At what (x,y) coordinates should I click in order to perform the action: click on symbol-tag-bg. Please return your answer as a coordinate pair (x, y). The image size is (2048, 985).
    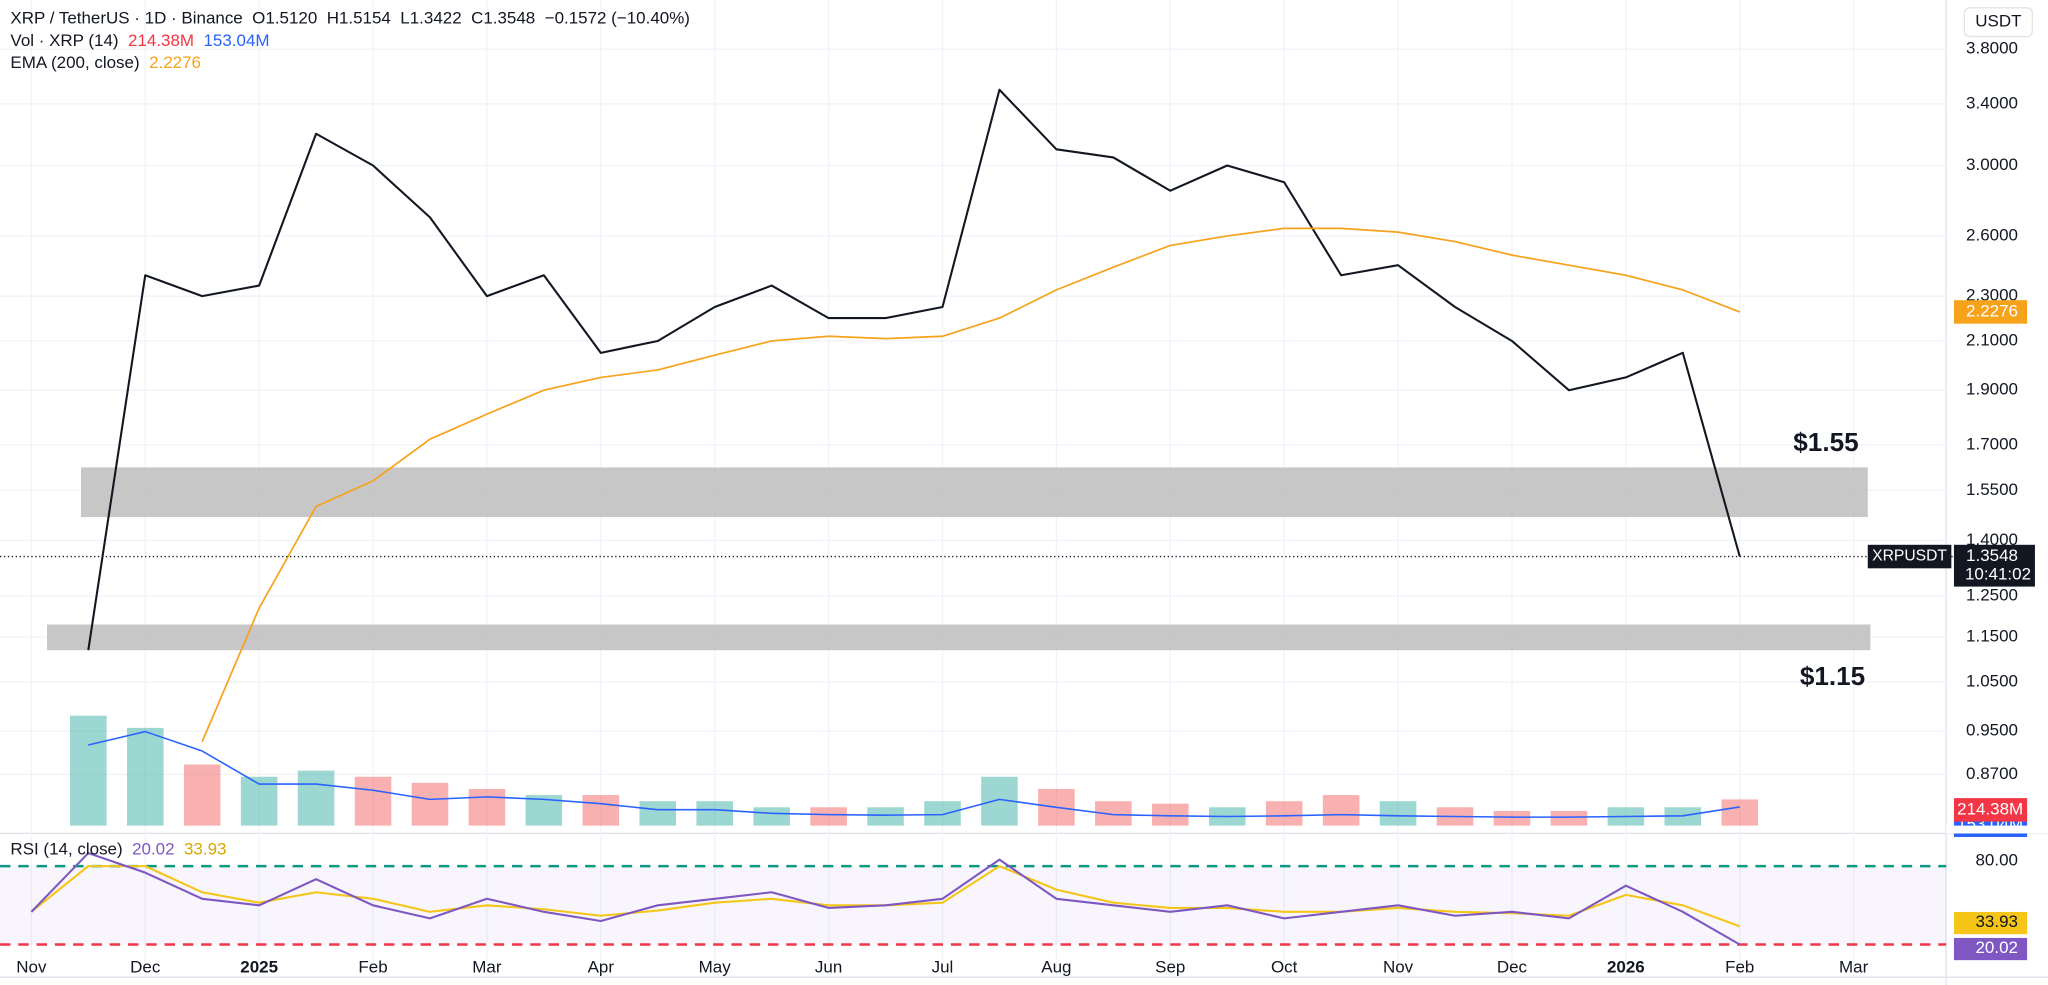
    Looking at the image, I should click on (1909, 556).